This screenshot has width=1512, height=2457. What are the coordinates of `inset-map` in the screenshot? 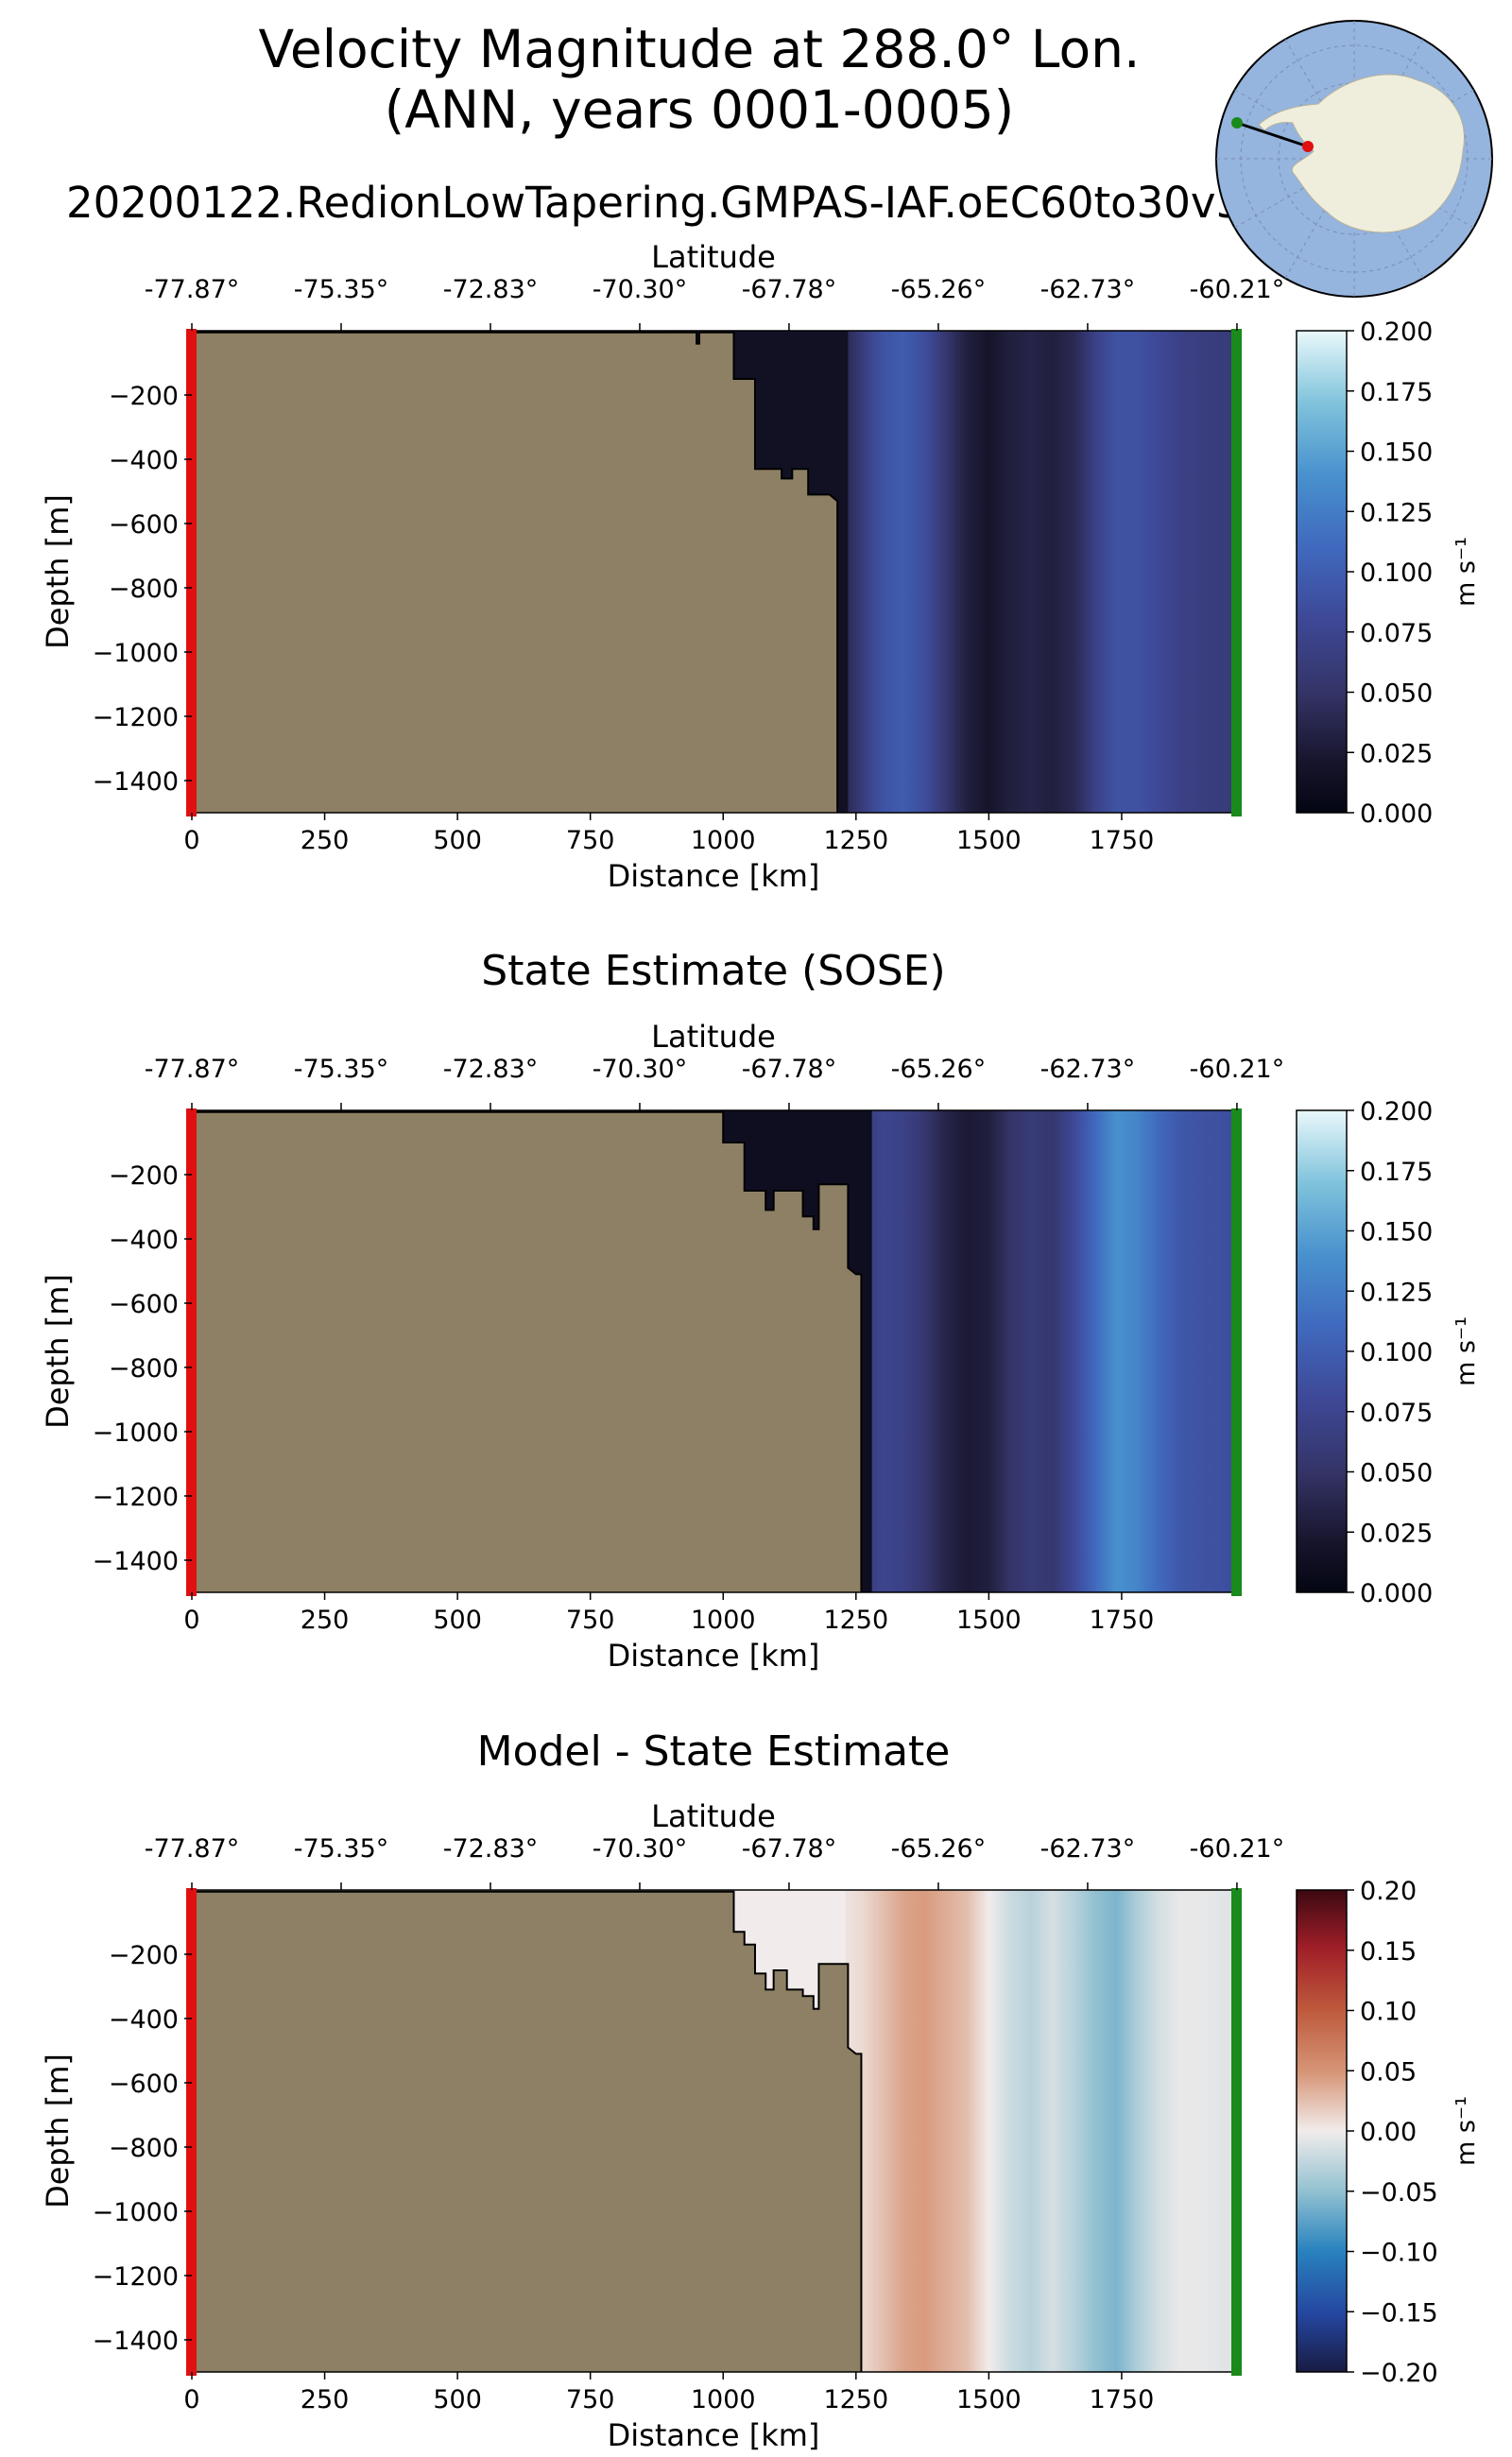 It's located at (1354, 159).